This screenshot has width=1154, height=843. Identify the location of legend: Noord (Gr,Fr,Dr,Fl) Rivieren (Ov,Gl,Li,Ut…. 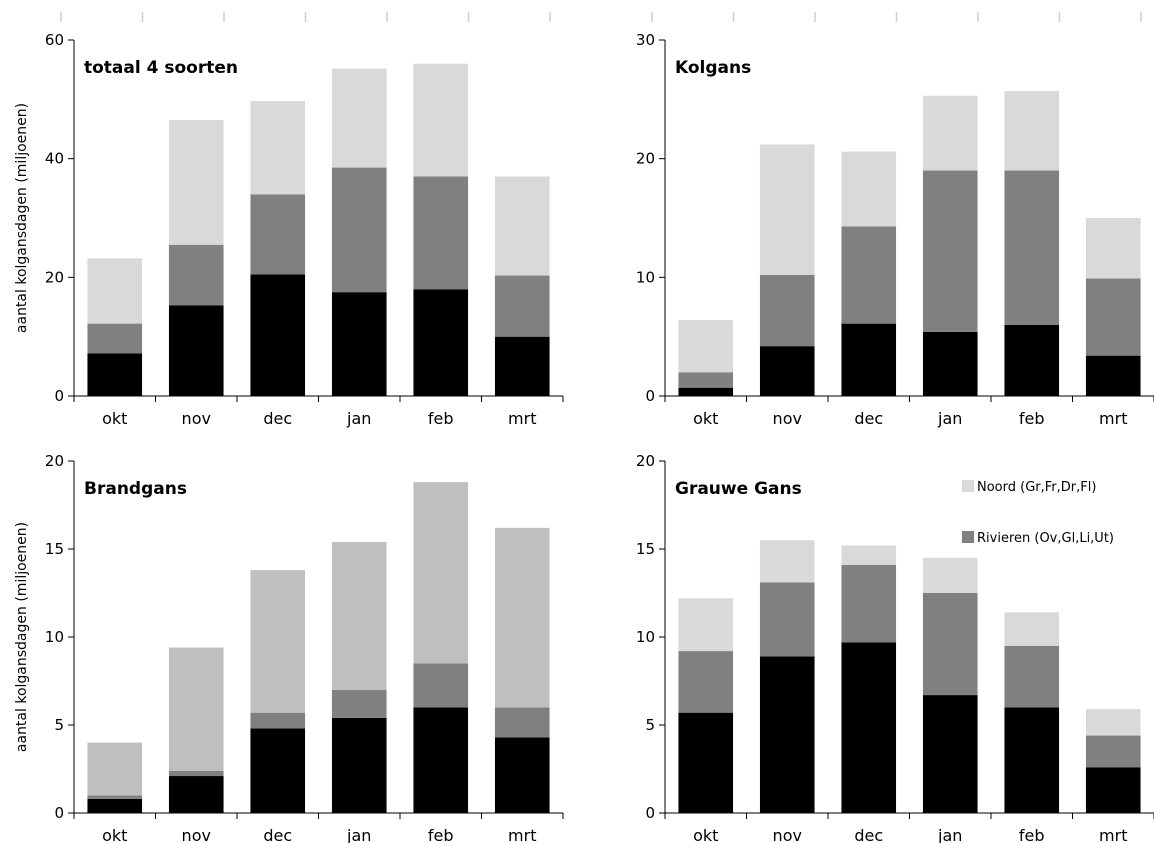
(1038, 513).